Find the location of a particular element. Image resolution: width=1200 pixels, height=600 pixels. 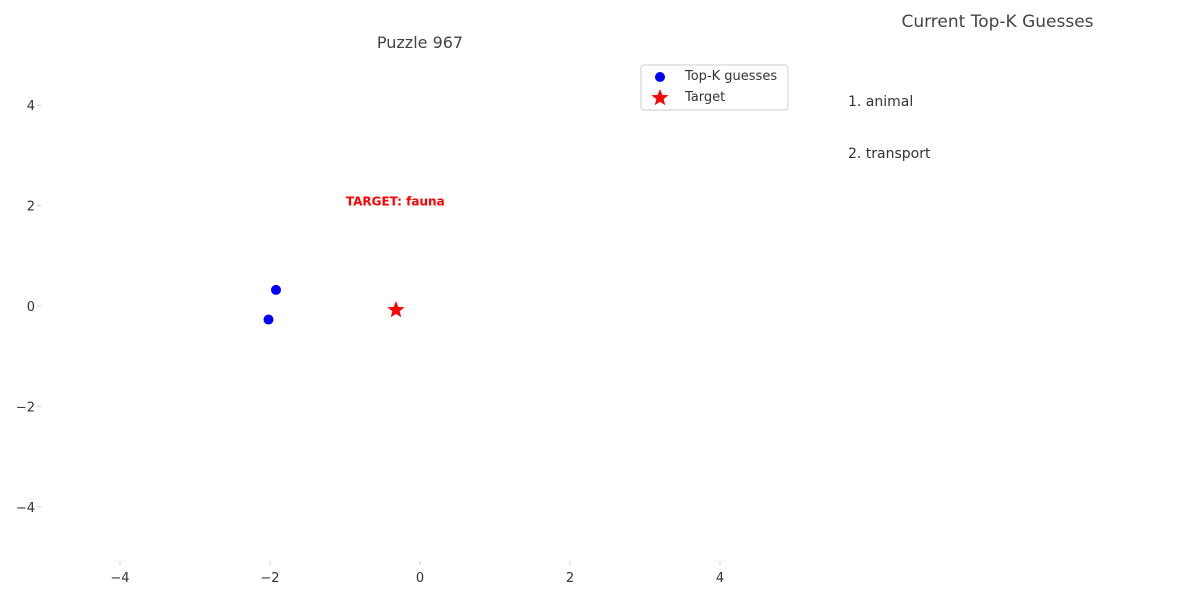

x-tick-label: 4 is located at coordinates (720, 578).